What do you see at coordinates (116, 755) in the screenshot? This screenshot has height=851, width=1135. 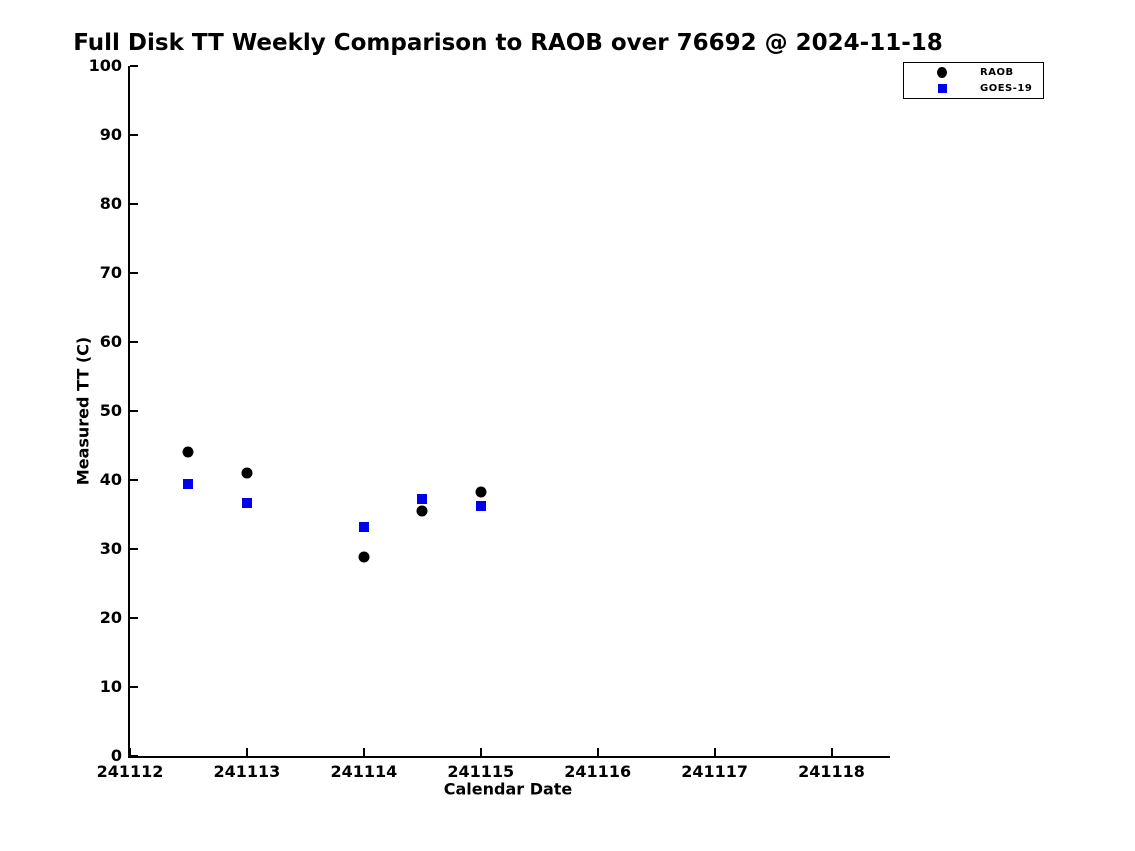 I see `y-tick-label: 0` at bounding box center [116, 755].